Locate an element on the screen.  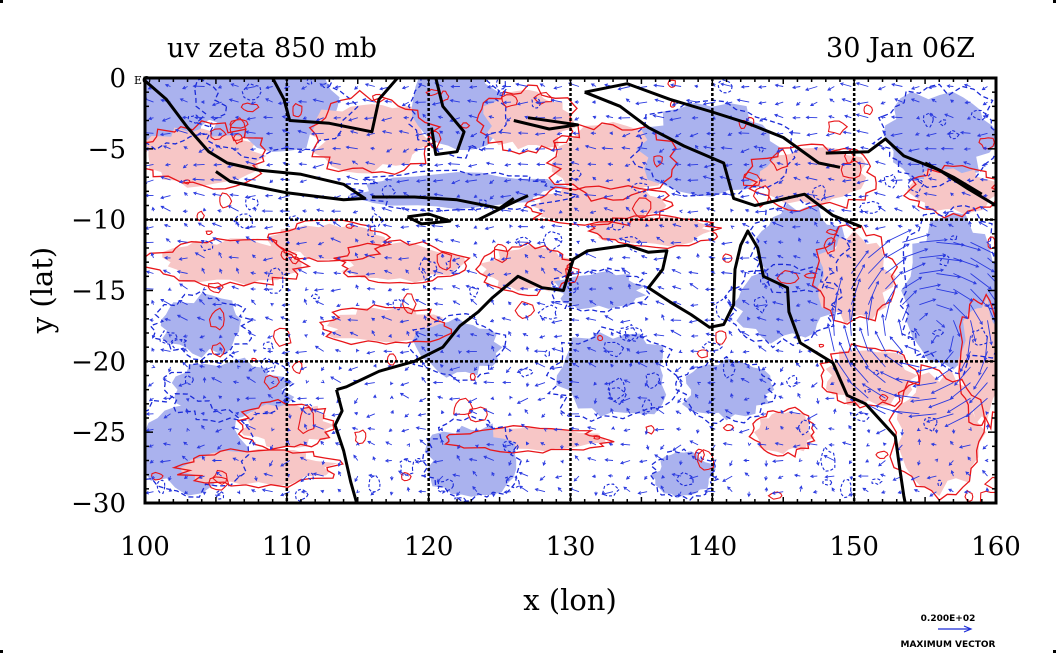
vorticity-fill-region is located at coordinates (371, 139).